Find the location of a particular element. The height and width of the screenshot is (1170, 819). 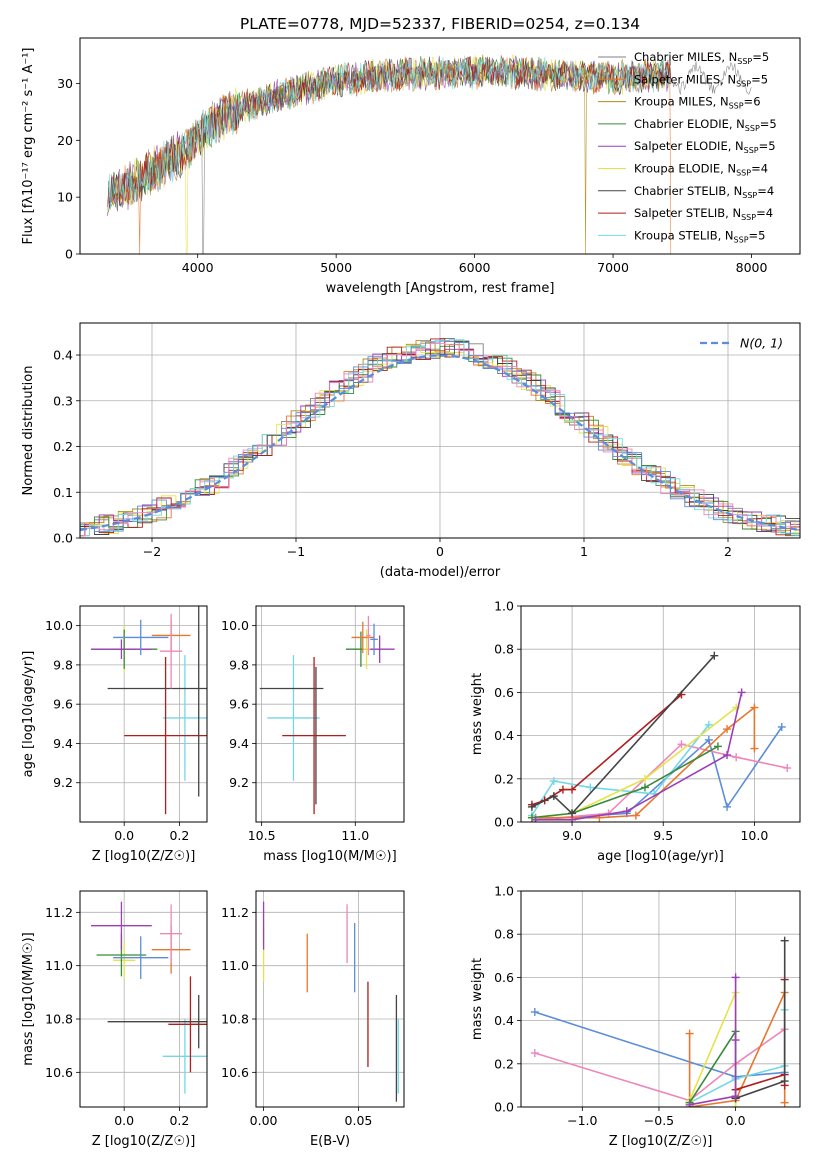

legend-entry: Kroupa ELODIE, NSSP=4 is located at coordinates (701, 170).